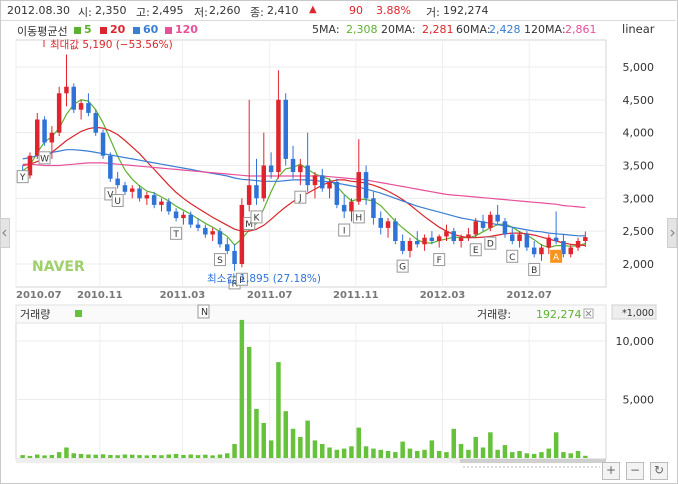  What do you see at coordinates (639, 100) in the screenshot?
I see `price-tick-label: 4,500` at bounding box center [639, 100].